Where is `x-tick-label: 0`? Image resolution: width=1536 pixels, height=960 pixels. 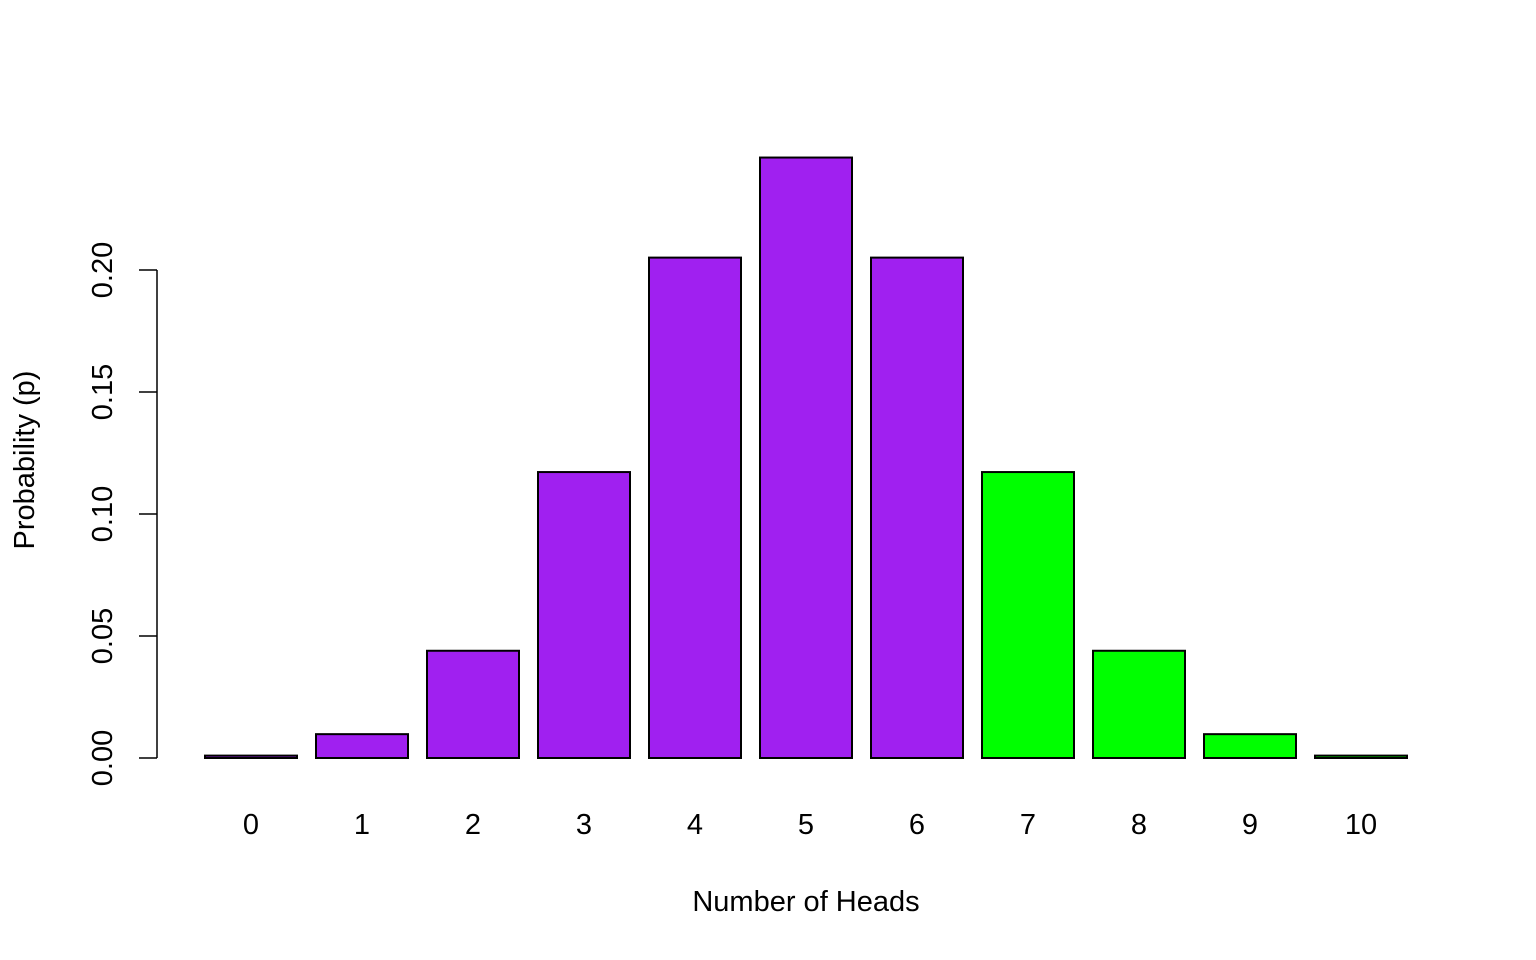
x-tick-label: 0 is located at coordinates (251, 825).